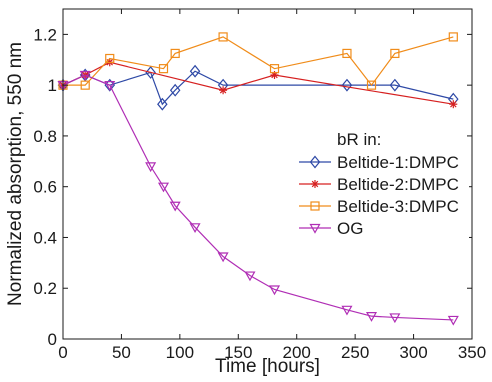 The image size is (492, 382). What do you see at coordinates (45, 136) in the screenshot?
I see `y-tick-label: 0.8` at bounding box center [45, 136].